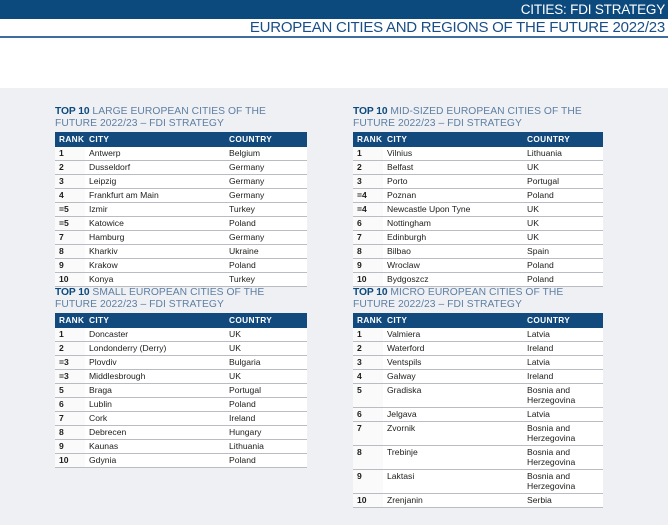 The width and height of the screenshot is (668, 525). Describe the element at coordinates (453, 395) in the screenshot. I see `city-cell: Gradiska` at that location.